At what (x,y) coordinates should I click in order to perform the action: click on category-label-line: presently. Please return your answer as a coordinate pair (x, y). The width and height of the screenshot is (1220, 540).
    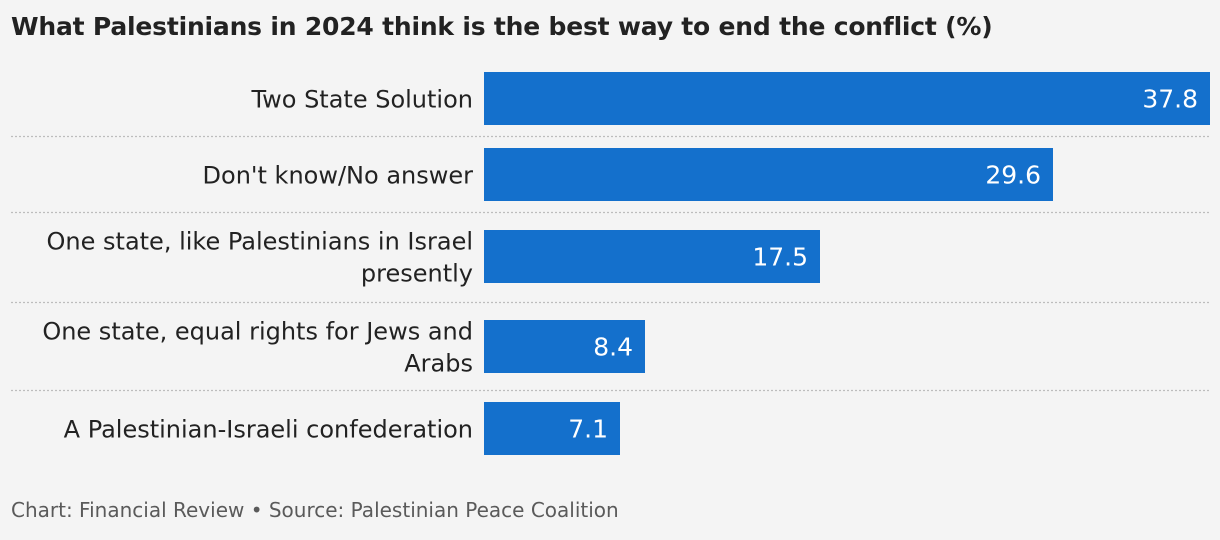
    Looking at the image, I should click on (417, 274).